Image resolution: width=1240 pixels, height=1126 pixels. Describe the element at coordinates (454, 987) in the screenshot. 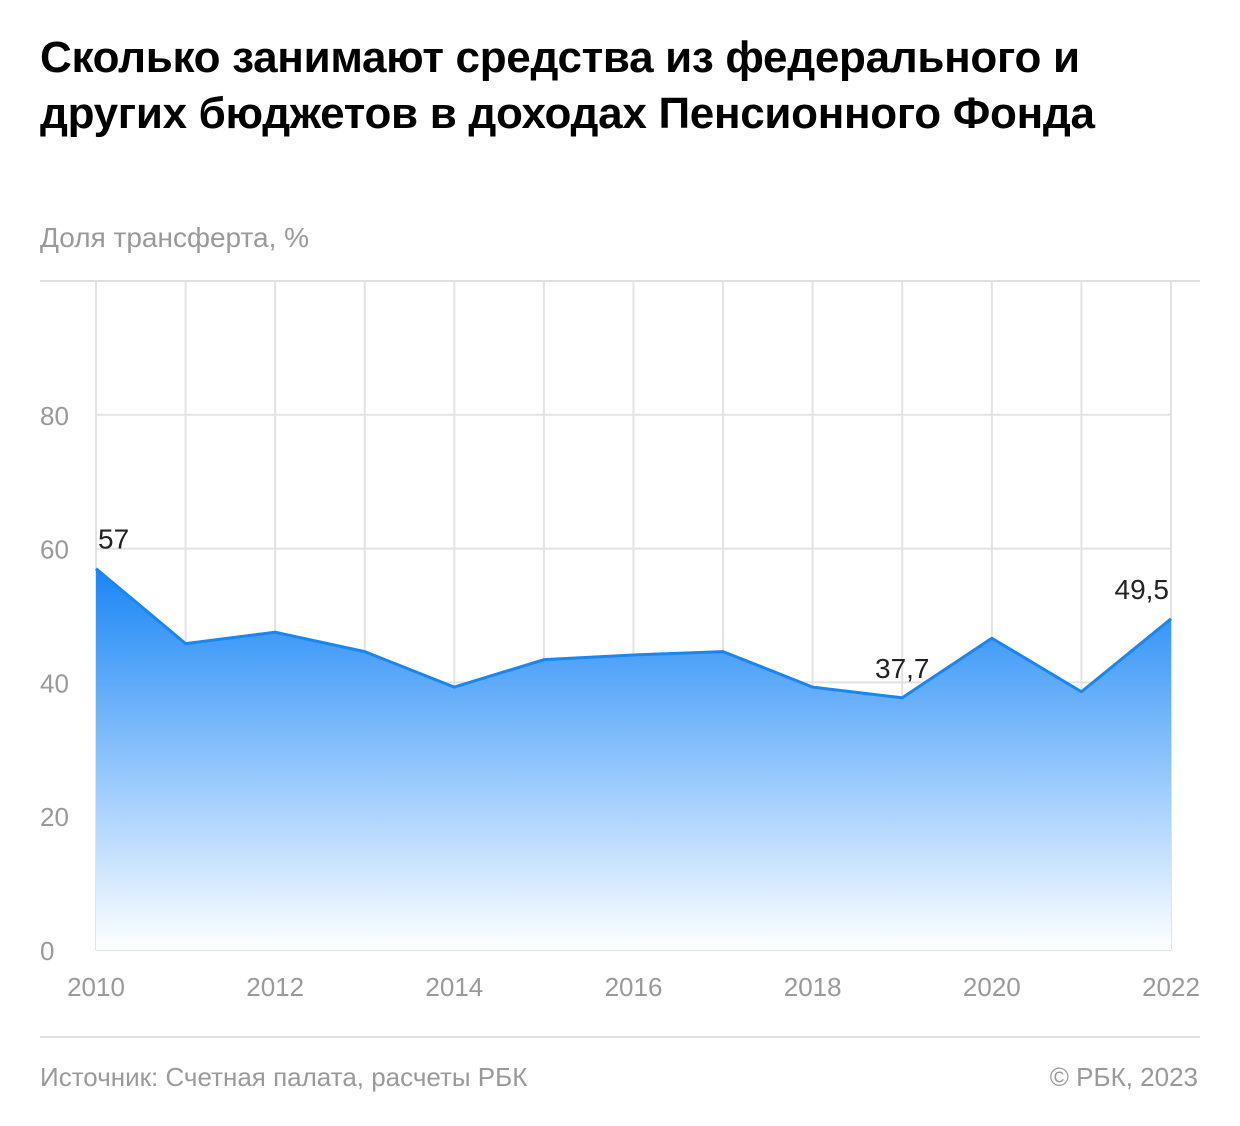

I see `x-tick-label: 2014` at that location.